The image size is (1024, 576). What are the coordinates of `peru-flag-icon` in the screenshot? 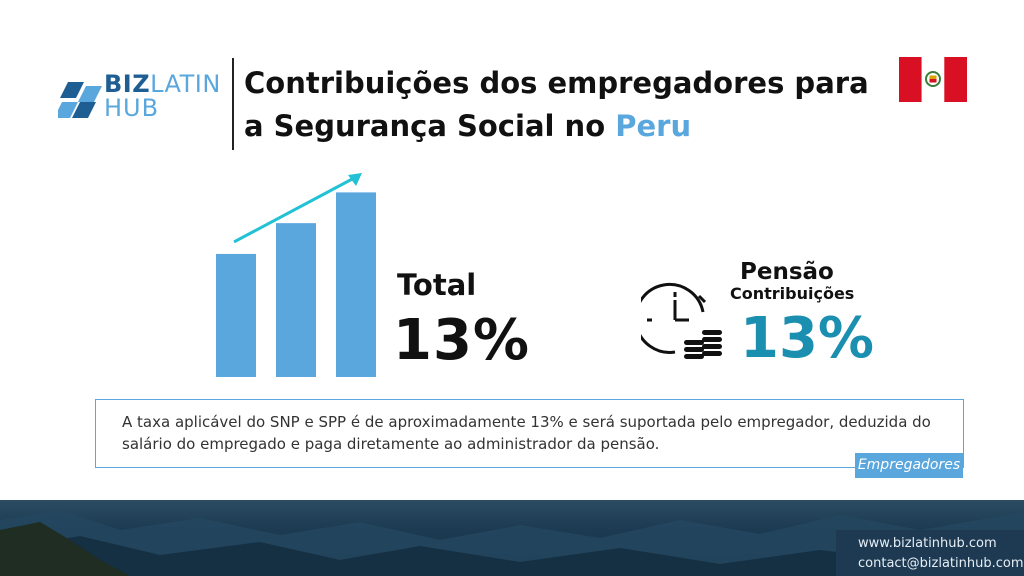 It's located at (933, 79).